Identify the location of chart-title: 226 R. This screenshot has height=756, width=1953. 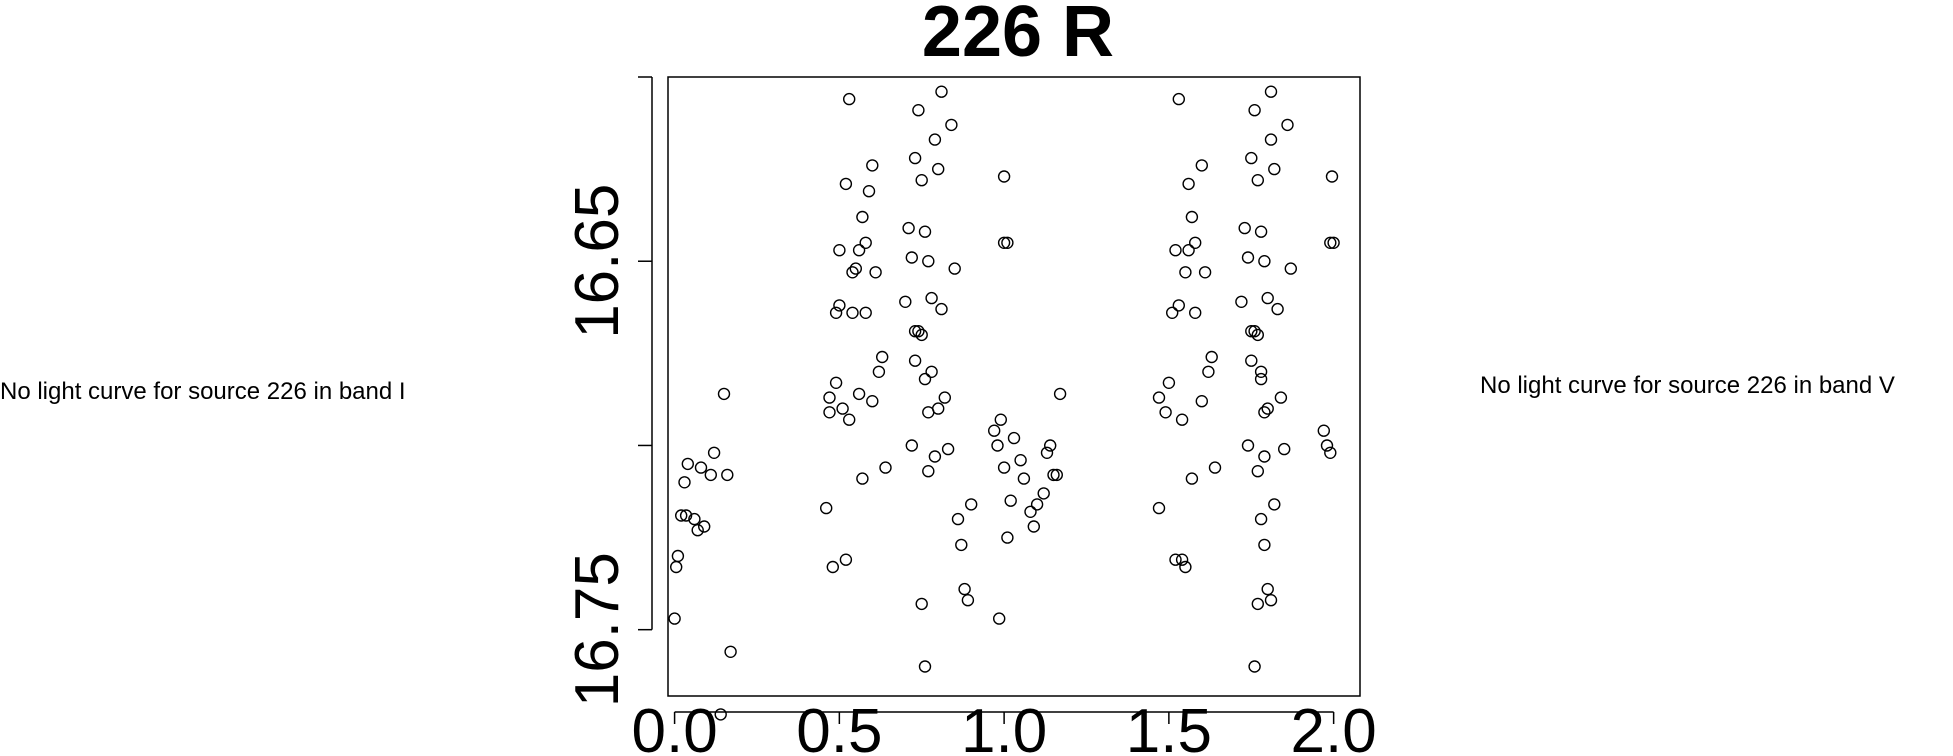
(1018, 36).